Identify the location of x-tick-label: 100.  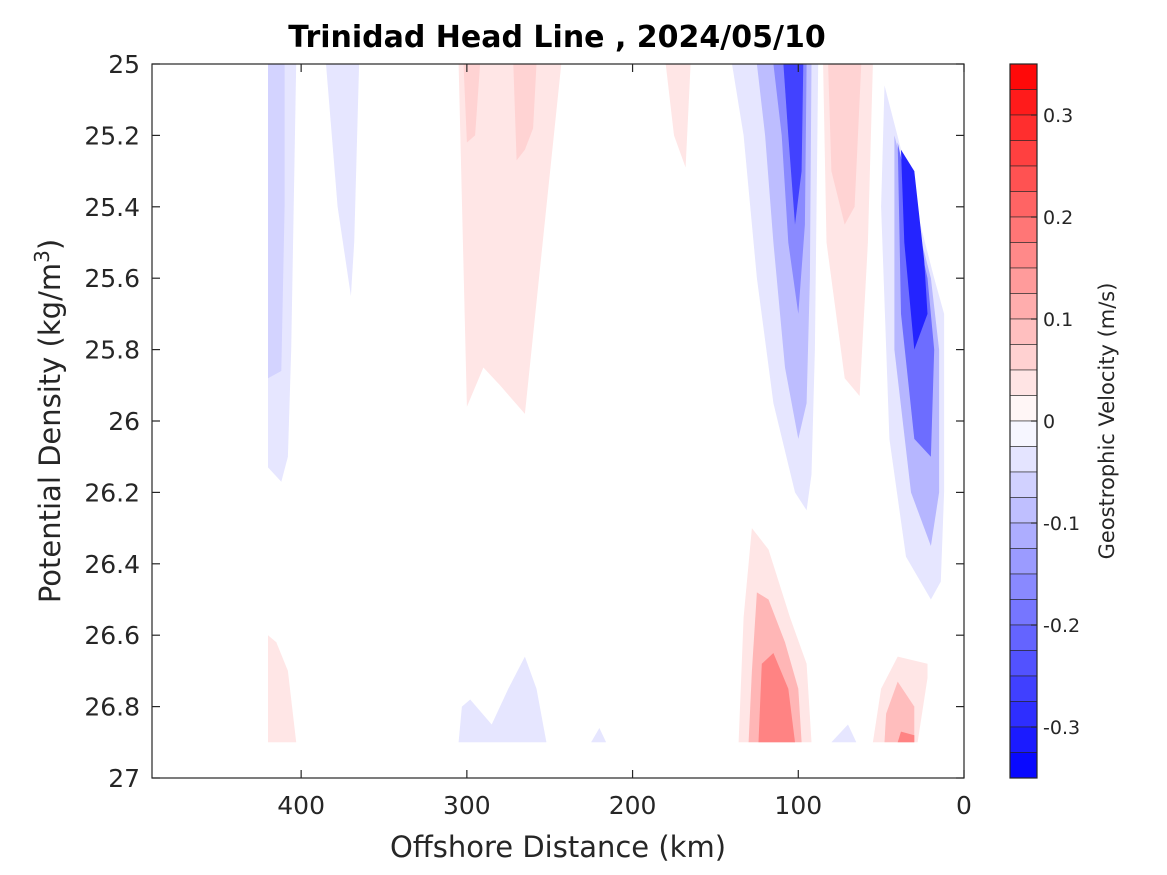
(798, 805).